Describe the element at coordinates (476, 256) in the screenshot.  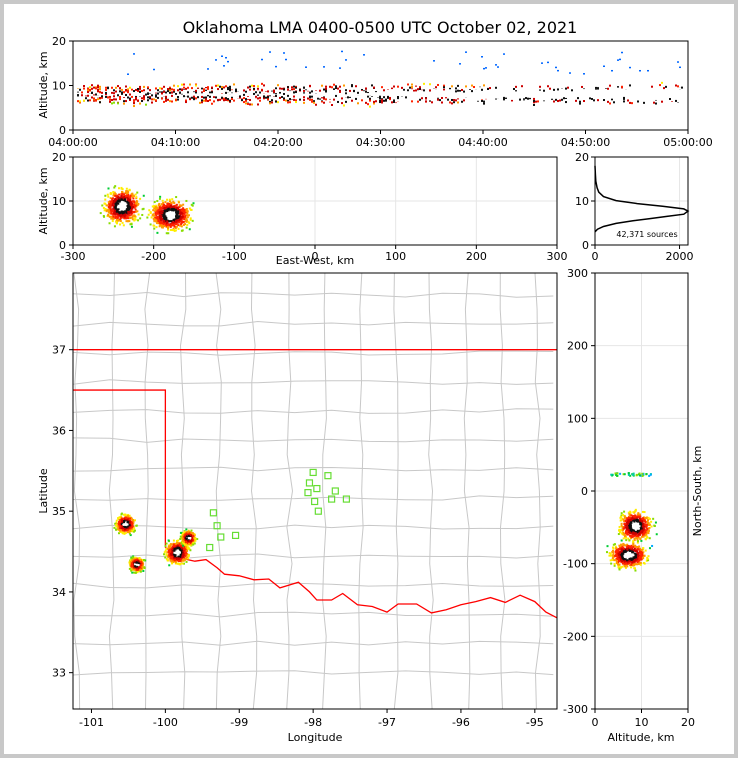
I see `eastwest-tick-label: 200` at that location.